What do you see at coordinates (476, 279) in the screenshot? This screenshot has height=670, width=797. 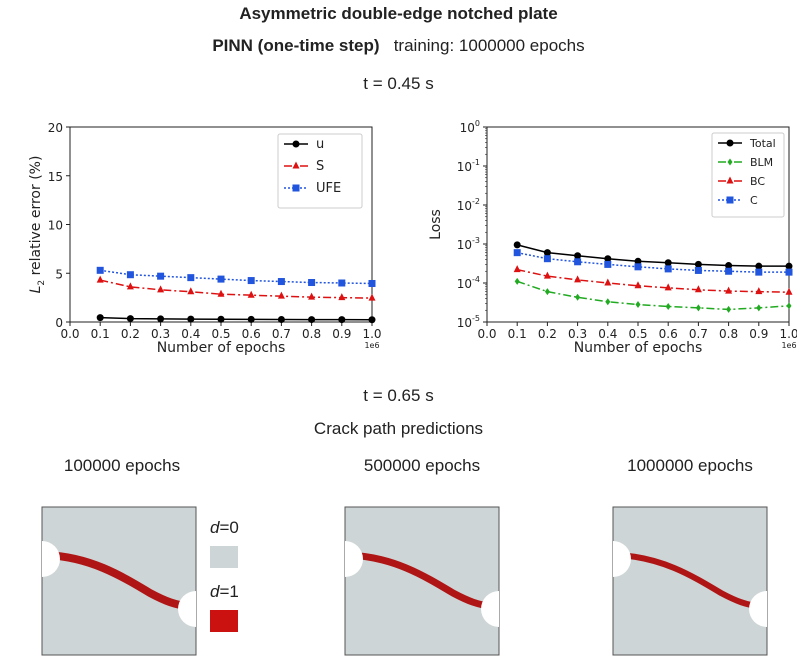 I see `y-tick-exponent: -4` at bounding box center [476, 279].